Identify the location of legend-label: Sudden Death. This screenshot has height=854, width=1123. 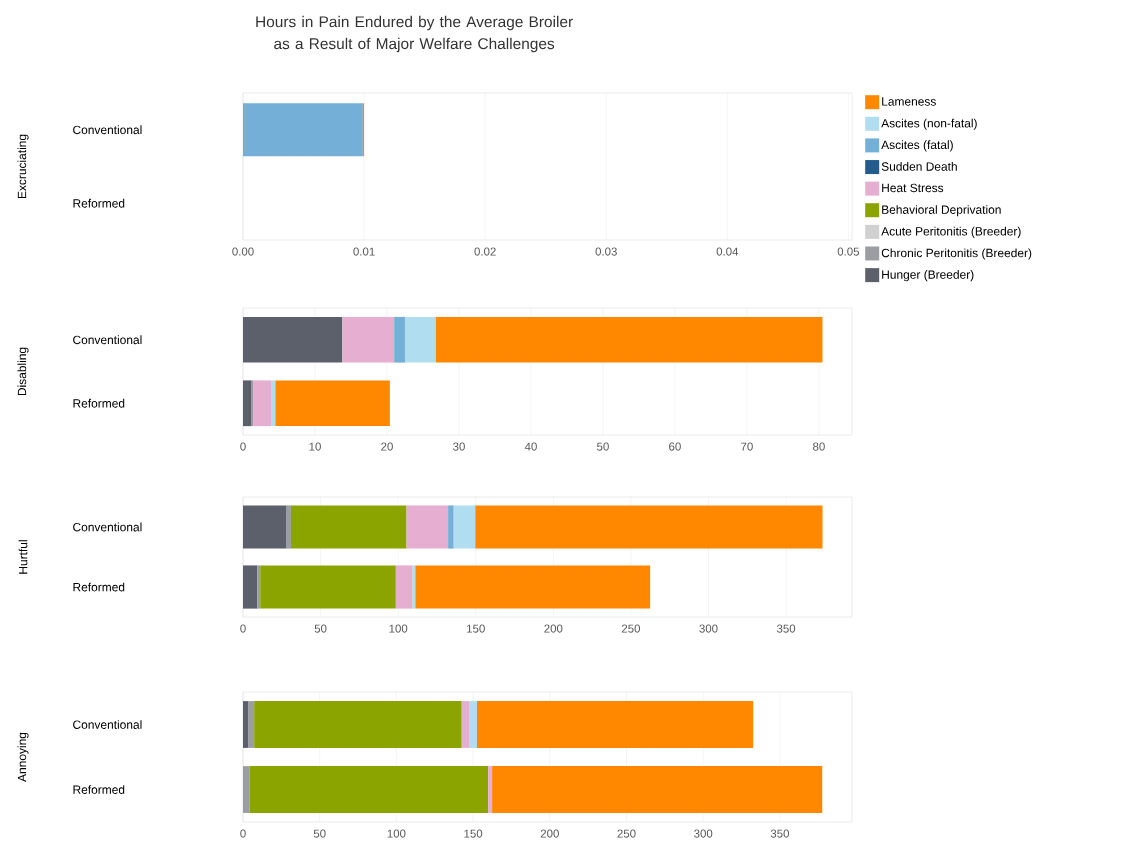
(919, 166).